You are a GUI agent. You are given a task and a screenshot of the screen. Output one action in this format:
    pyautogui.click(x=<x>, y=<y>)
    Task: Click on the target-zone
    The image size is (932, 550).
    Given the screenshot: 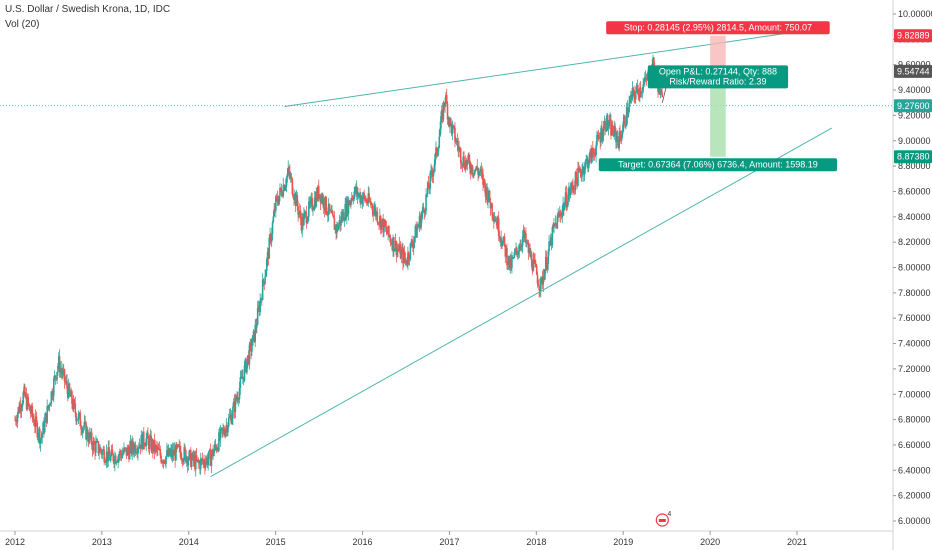 What is the action you would take?
    pyautogui.click(x=718, y=114)
    